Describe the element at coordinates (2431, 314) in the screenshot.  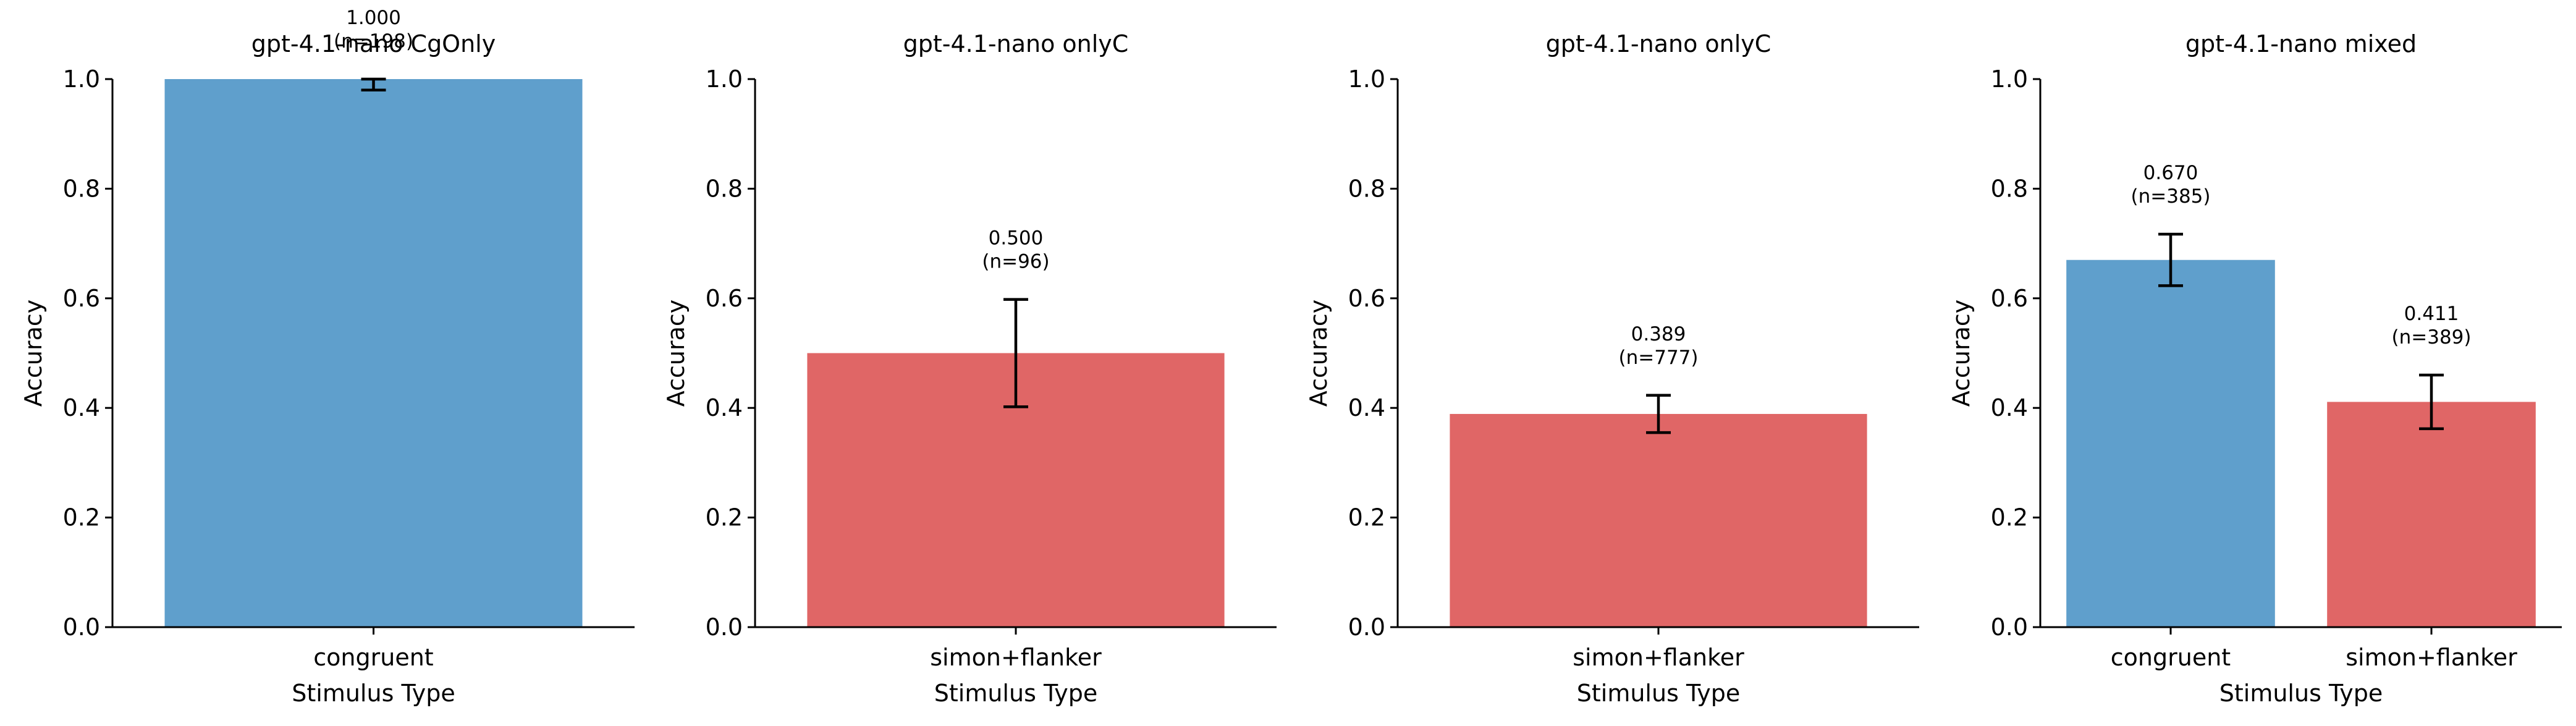
I see `bar-value-label: 0.411` at that location.